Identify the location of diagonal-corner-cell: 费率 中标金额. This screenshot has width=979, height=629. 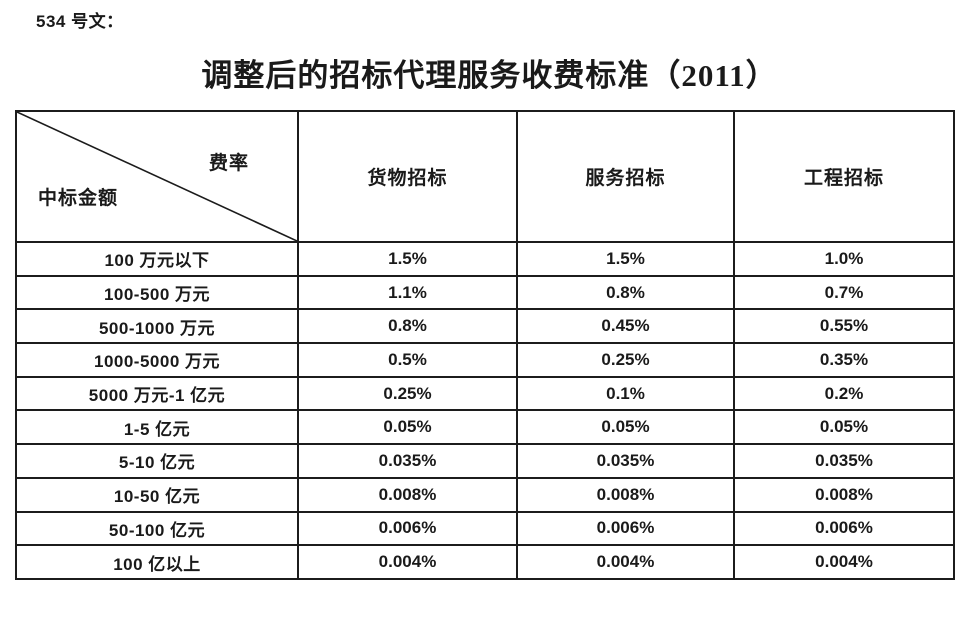
(157, 176).